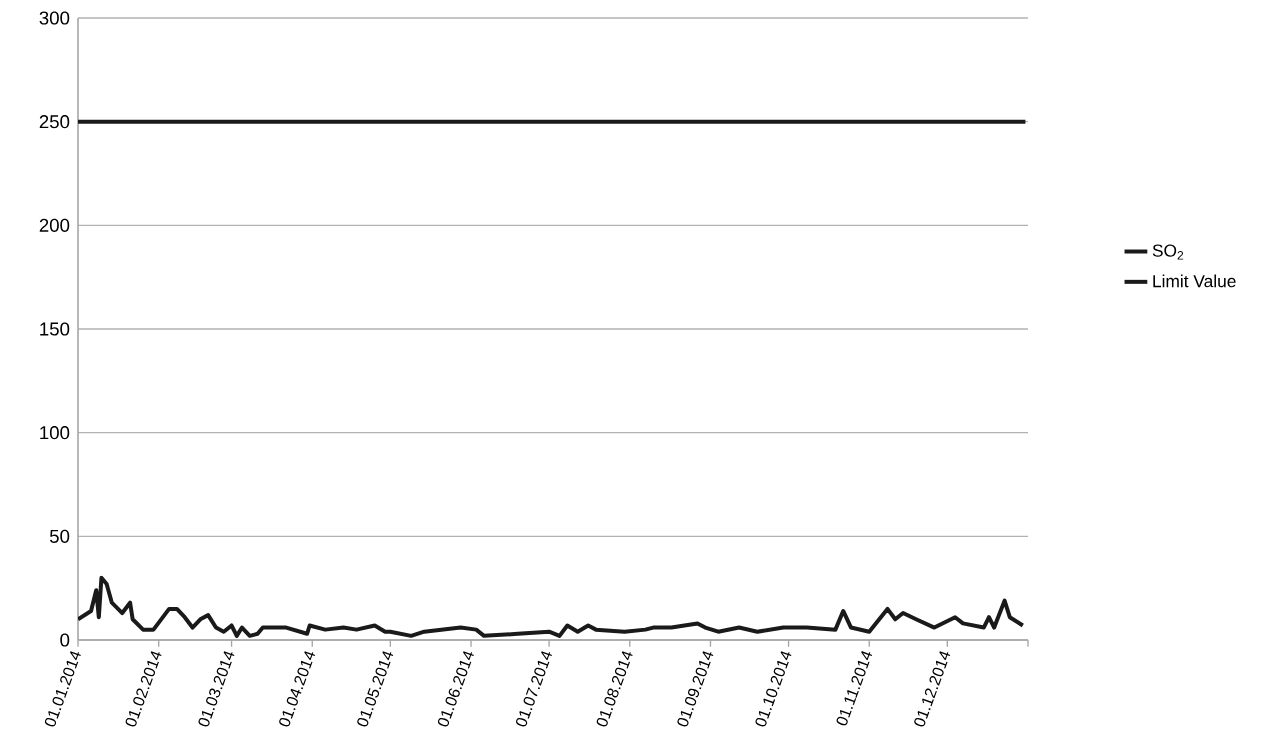  What do you see at coordinates (55, 329) in the screenshot?
I see `y-tick-label: 150` at bounding box center [55, 329].